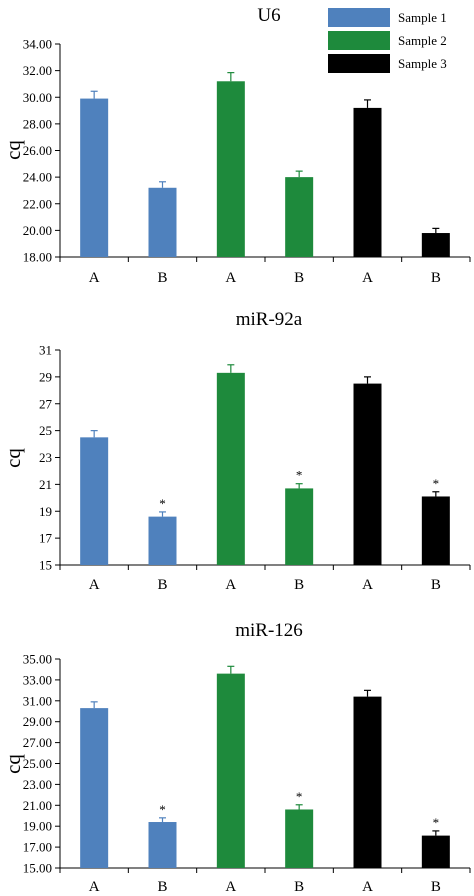 The height and width of the screenshot is (896, 474). I want to click on legend: Sample 1 Sample 2 Sample 3, so click(387, 40).